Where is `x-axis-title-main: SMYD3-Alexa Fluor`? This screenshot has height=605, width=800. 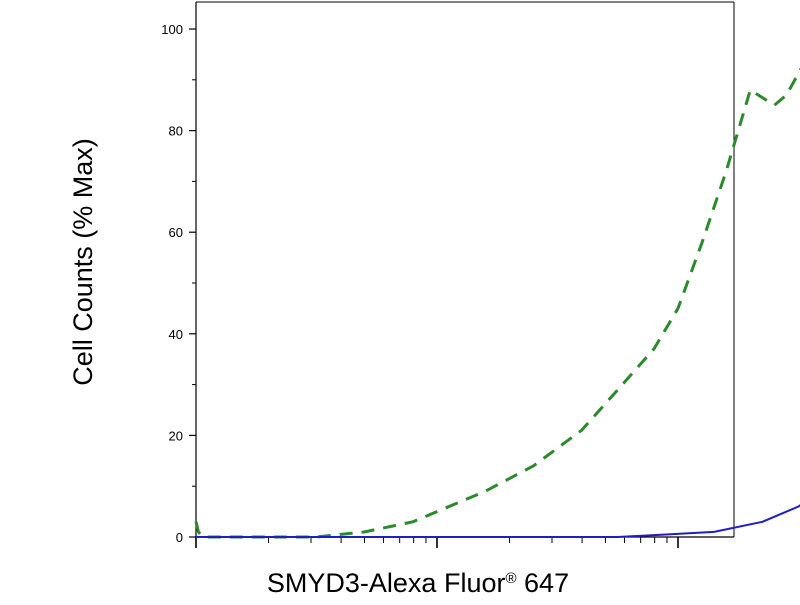
x-axis-title-main: SMYD3-Alexa Fluor is located at coordinates (386, 583).